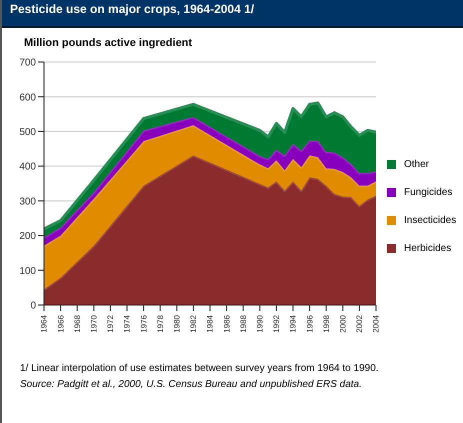 The height and width of the screenshot is (423, 463). Describe the element at coordinates (177, 323) in the screenshot. I see `x-tick-label: 1980` at that location.